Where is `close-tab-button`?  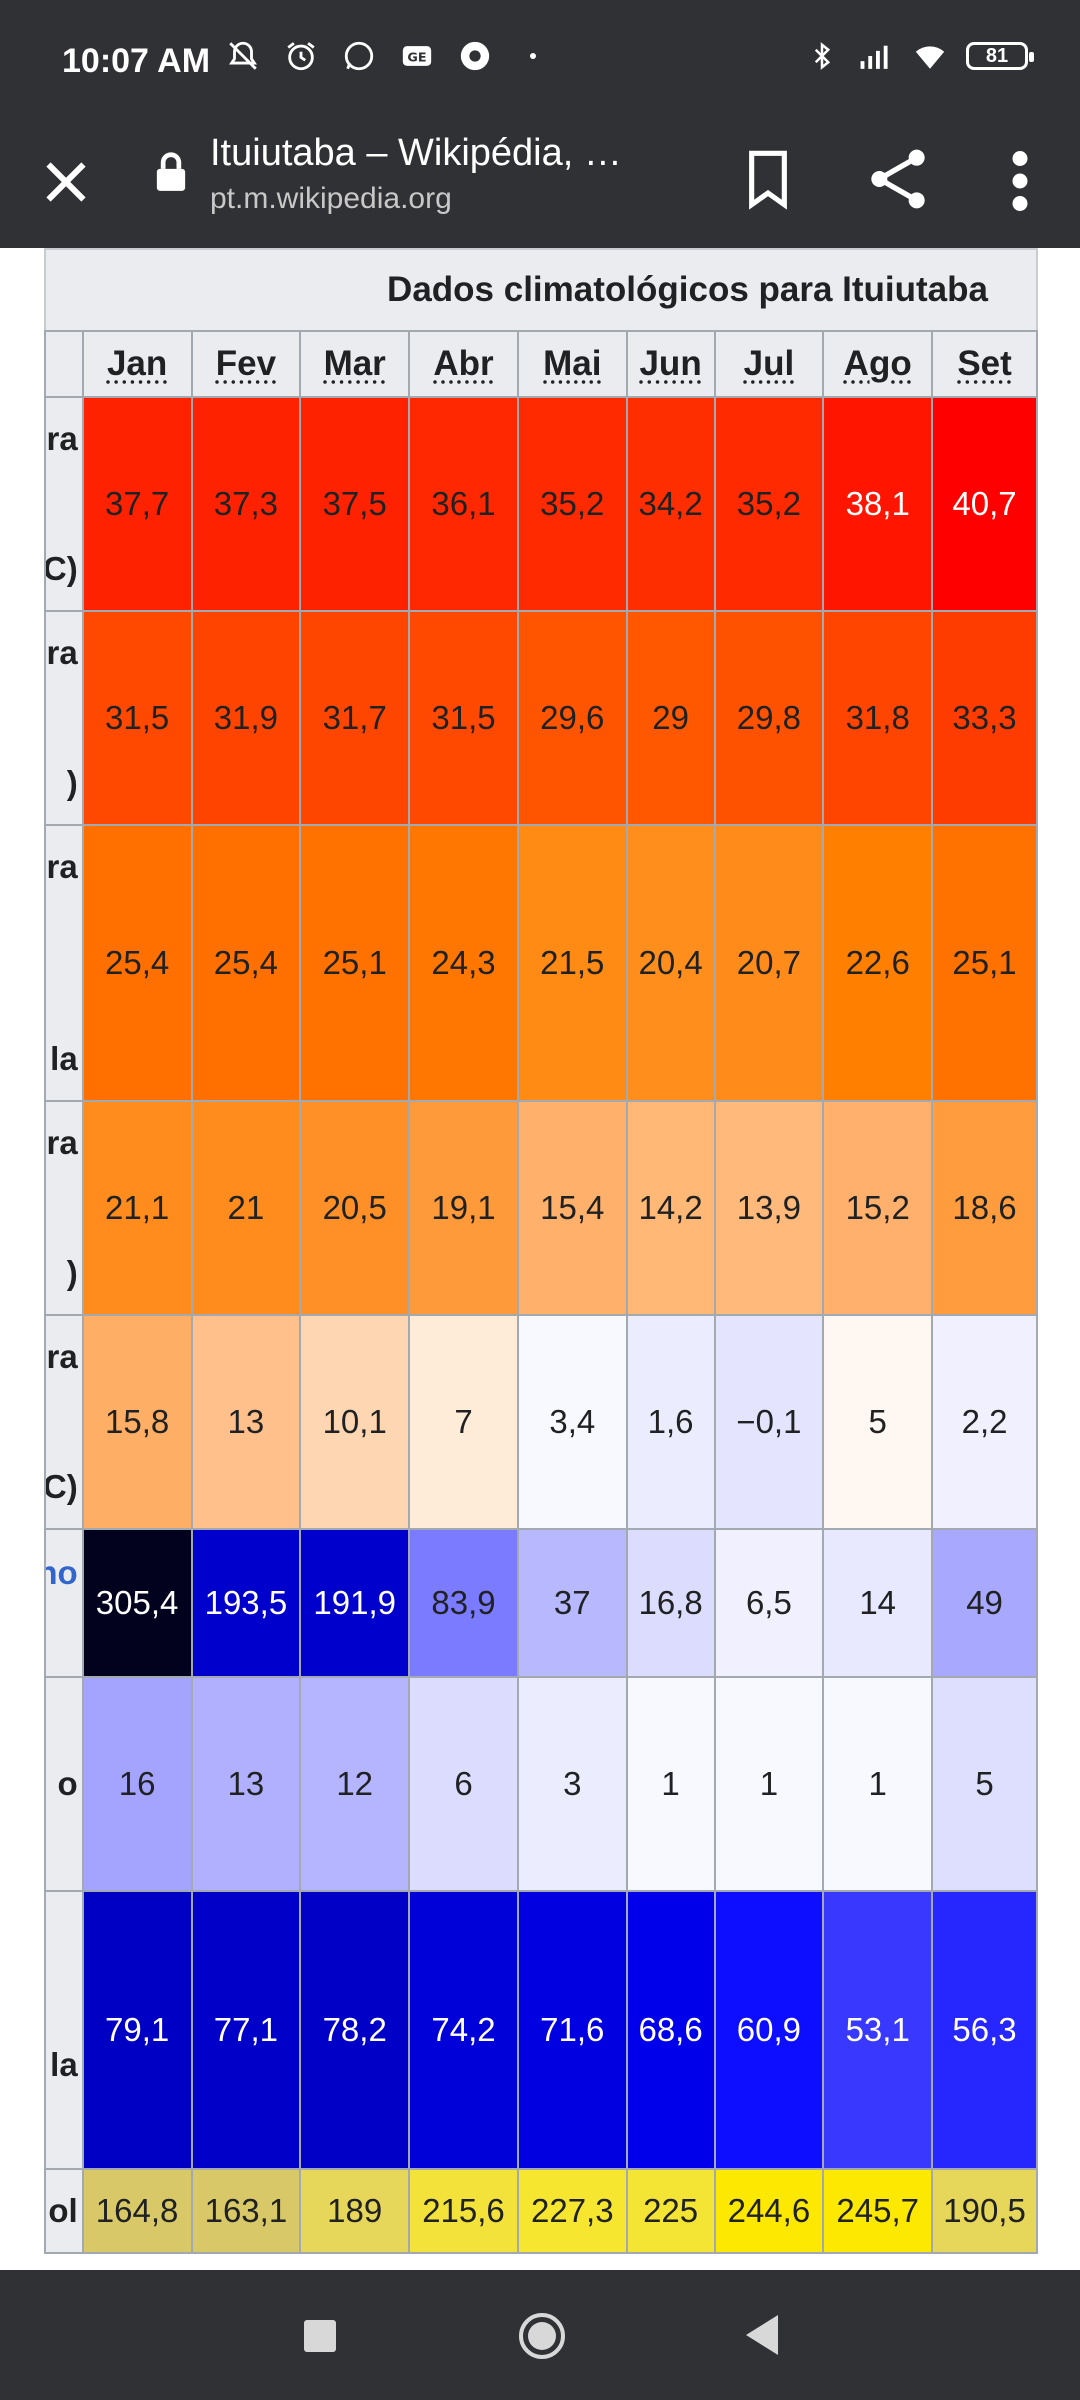
close-tab-button is located at coordinates (66, 182).